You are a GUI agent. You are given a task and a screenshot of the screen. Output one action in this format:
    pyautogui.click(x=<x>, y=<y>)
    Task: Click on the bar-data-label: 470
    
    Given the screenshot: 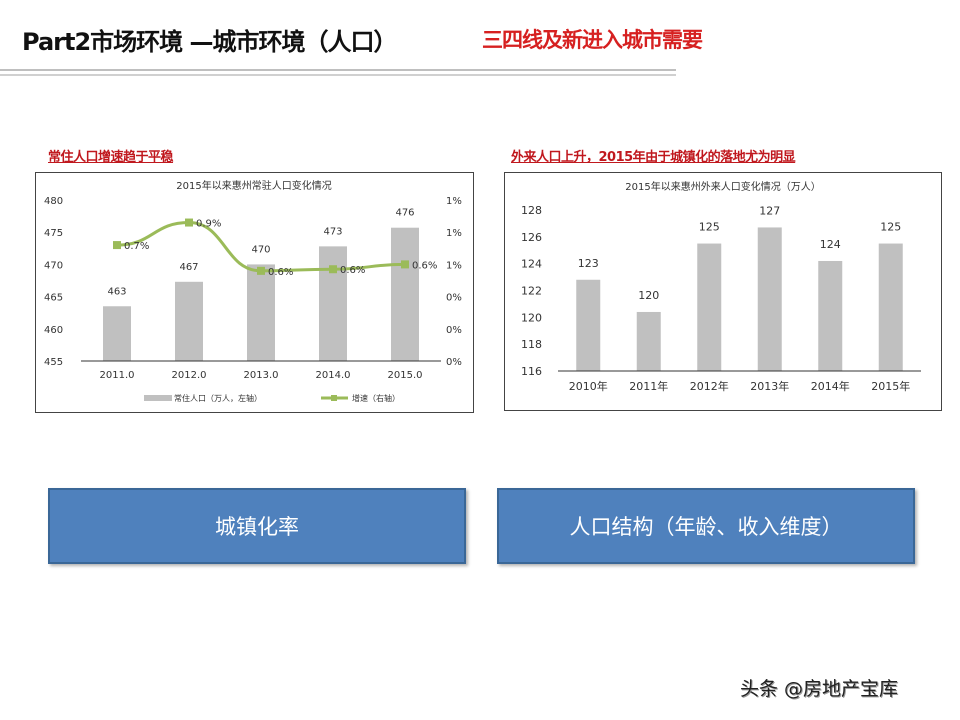 What is the action you would take?
    pyautogui.click(x=260, y=249)
    